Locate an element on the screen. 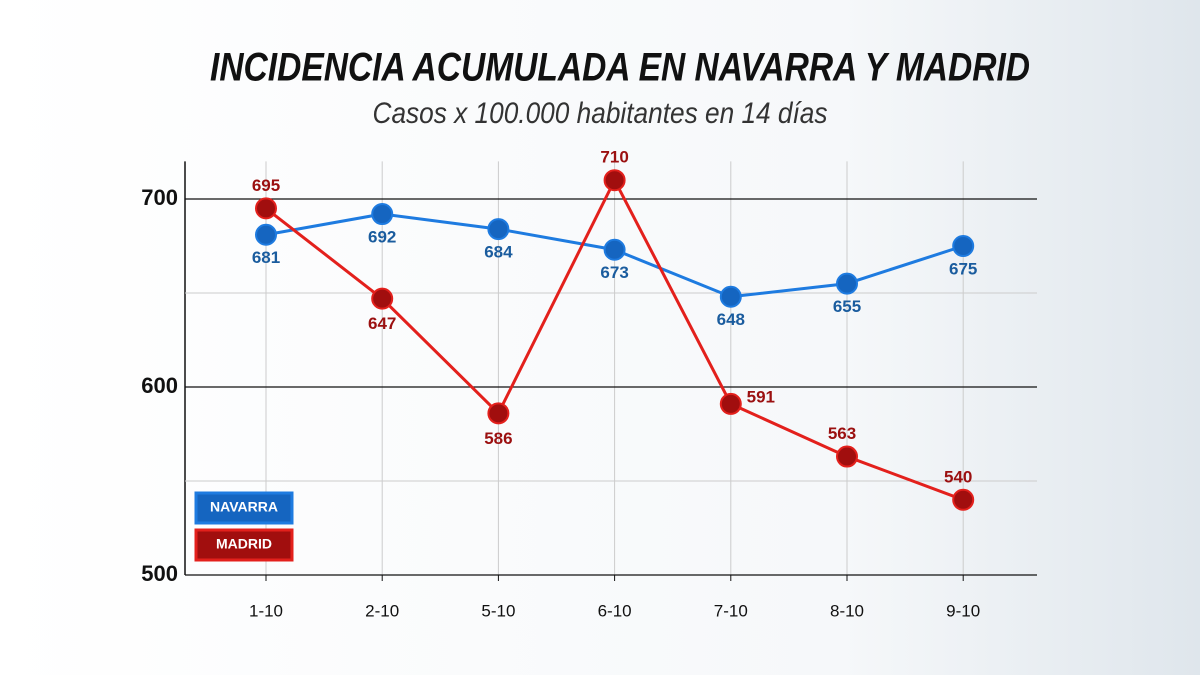 Image resolution: width=1200 pixels, height=675 pixels. series: 681 692 684 673 648 655 675 is located at coordinates (614, 266).